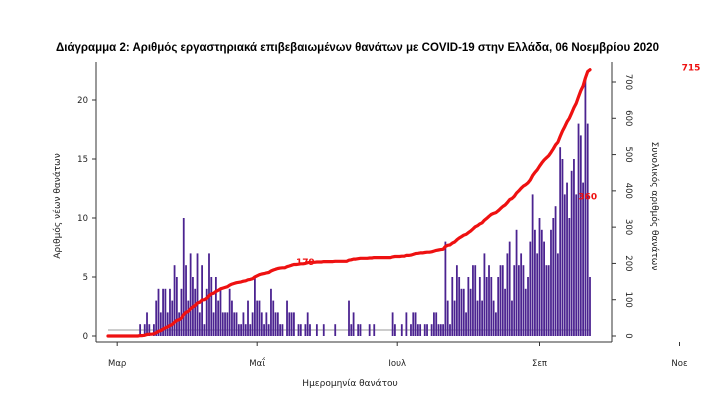 This screenshot has height=407, width=715. I want to click on x-tick-label: Σεπ, so click(539, 364).